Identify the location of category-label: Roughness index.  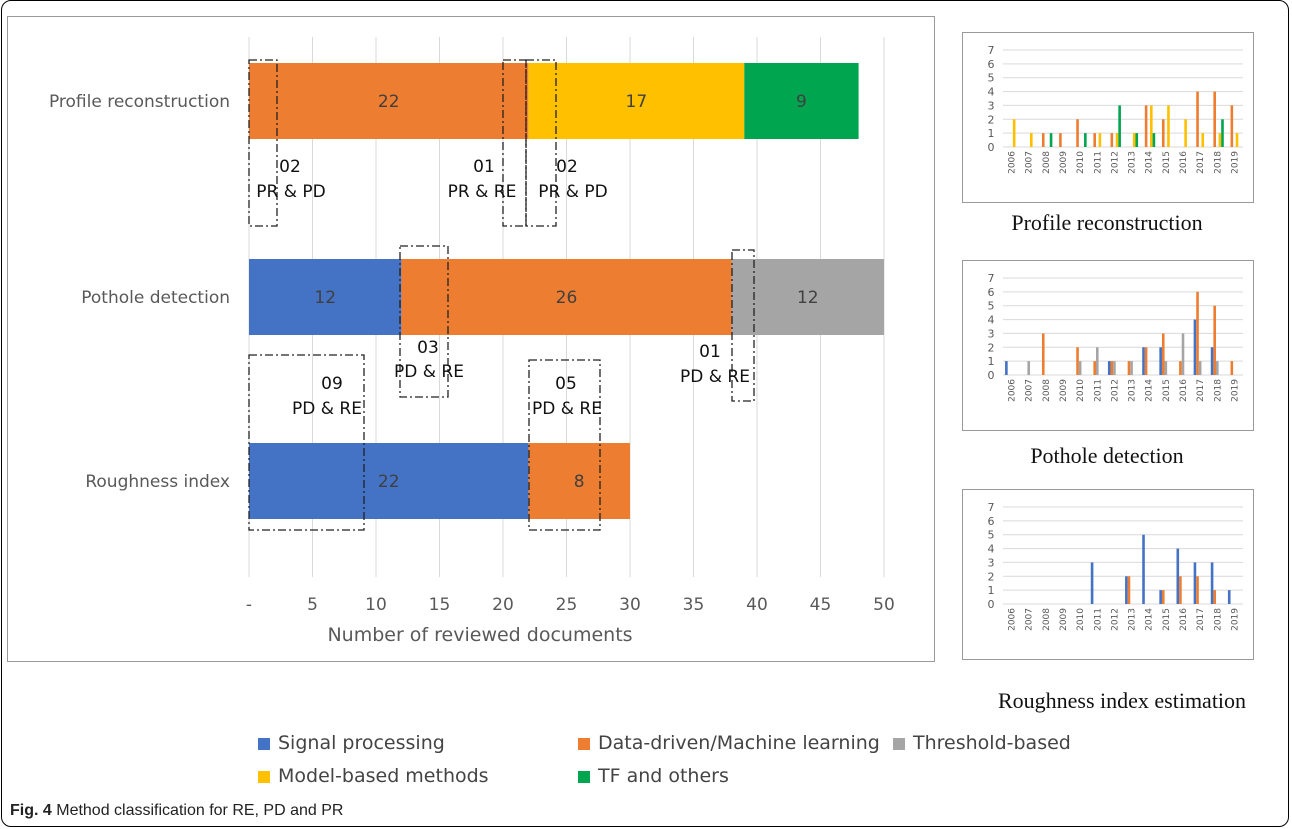
(157, 482).